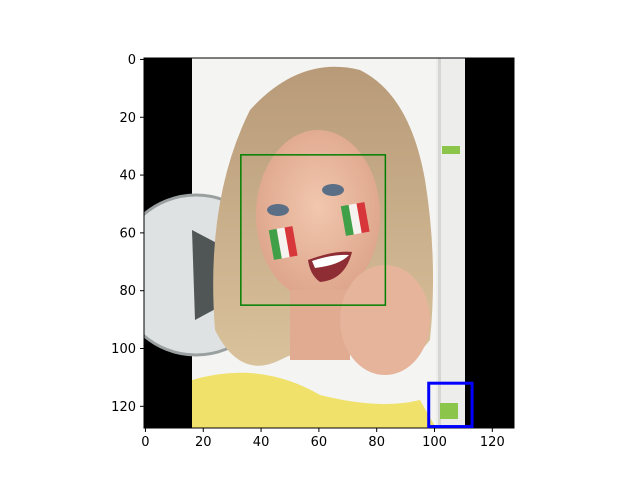 Image resolution: width=640 pixels, height=480 pixels. I want to click on bbox-face, so click(313, 230).